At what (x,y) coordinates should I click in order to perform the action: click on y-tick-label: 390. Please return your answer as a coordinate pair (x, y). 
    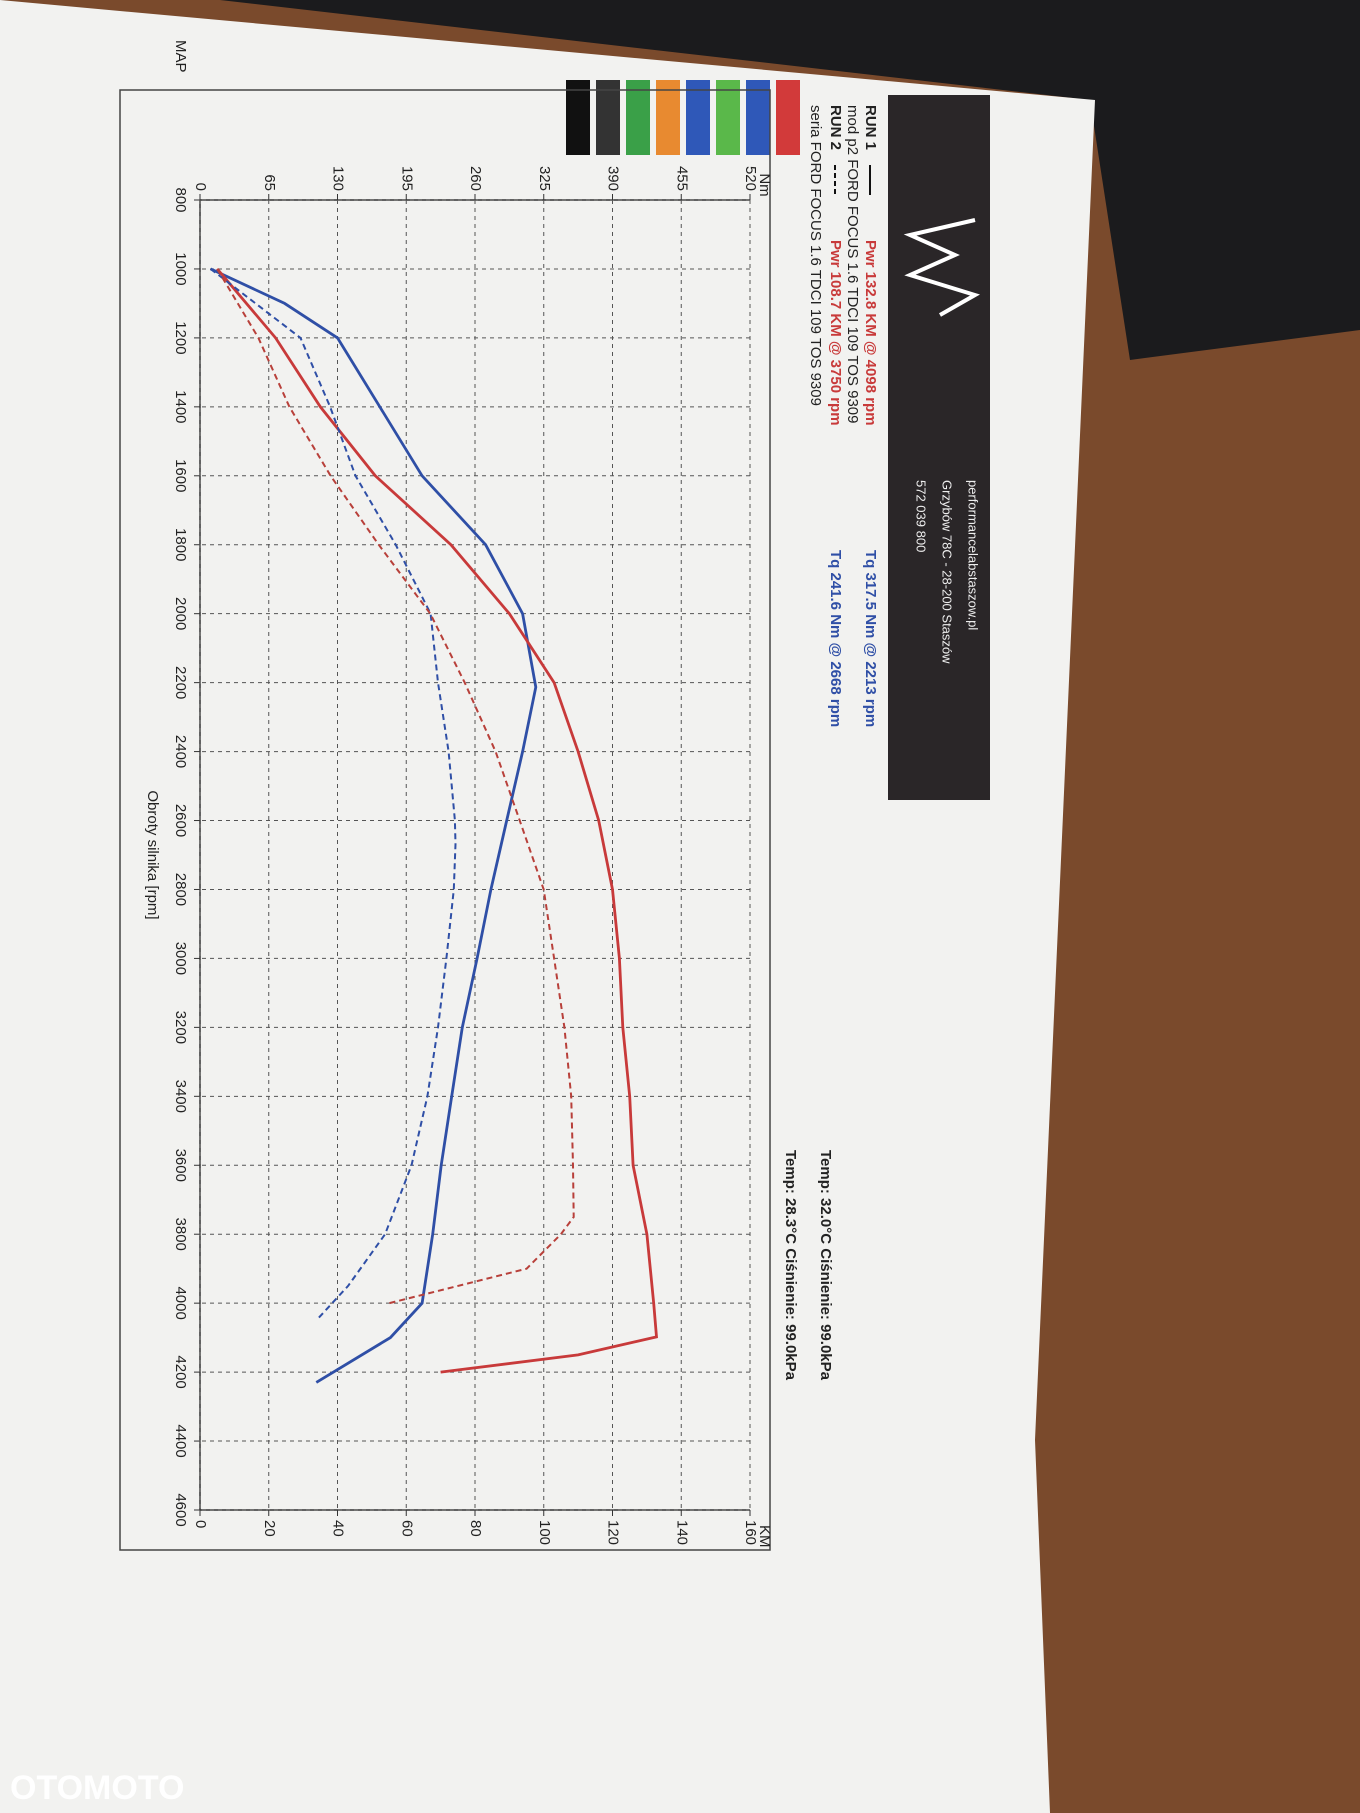
    Looking at the image, I should click on (613, 178).